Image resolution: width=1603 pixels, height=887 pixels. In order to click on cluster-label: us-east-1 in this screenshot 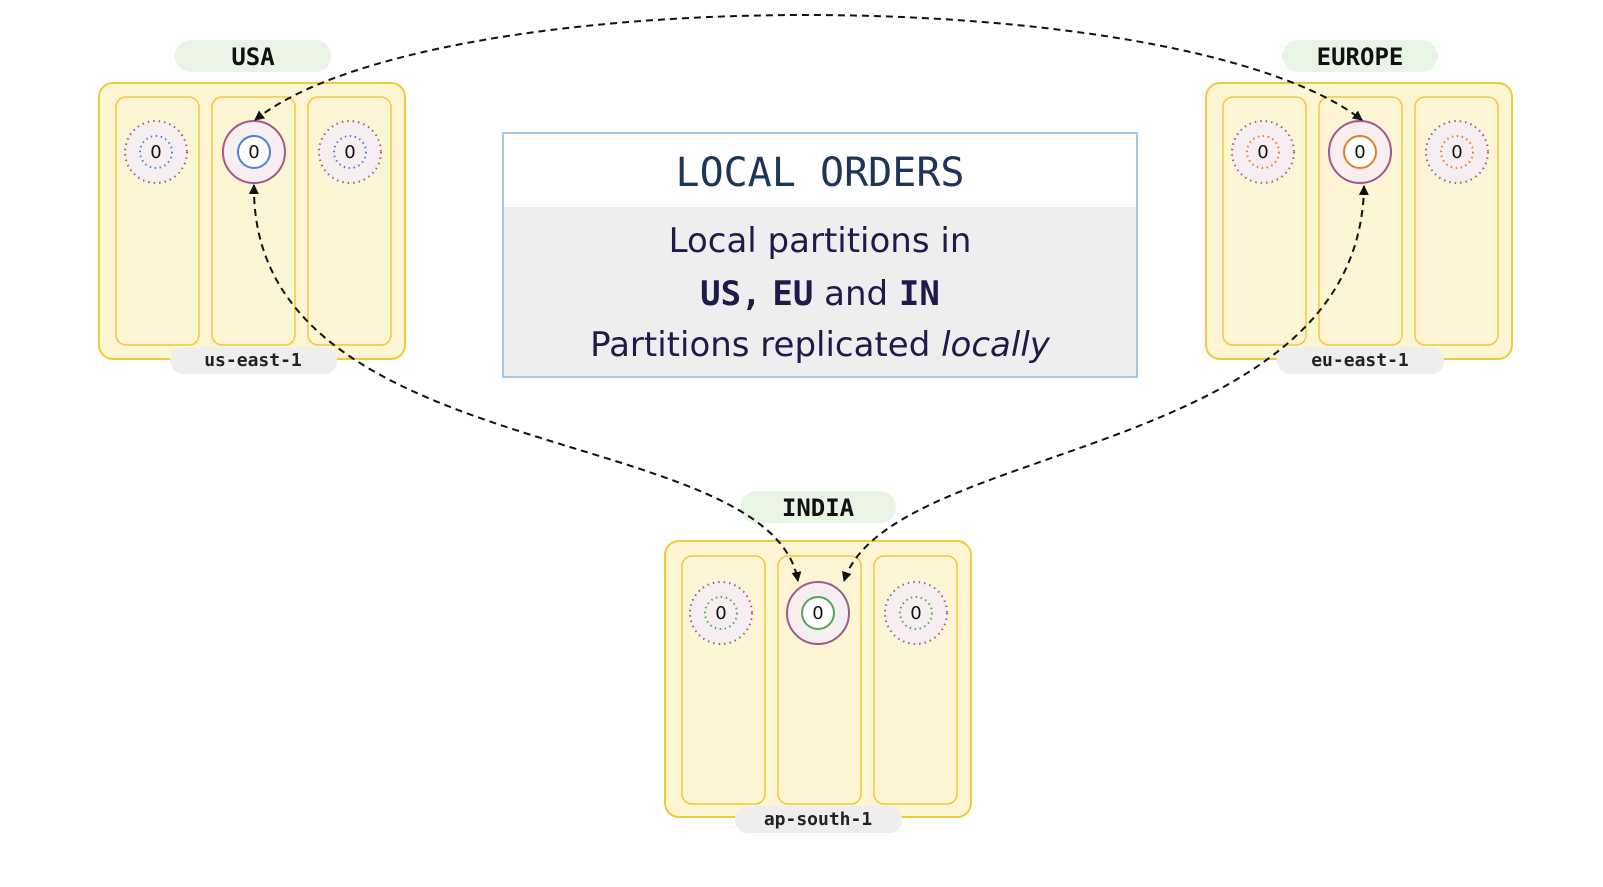, I will do `click(253, 360)`.